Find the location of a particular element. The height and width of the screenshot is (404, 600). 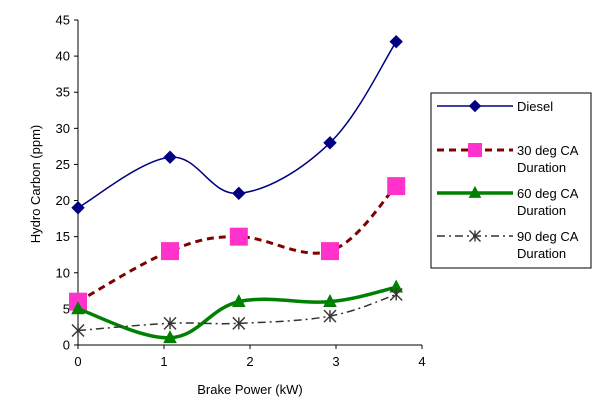

y-tick-label: 25 is located at coordinates (63, 164).